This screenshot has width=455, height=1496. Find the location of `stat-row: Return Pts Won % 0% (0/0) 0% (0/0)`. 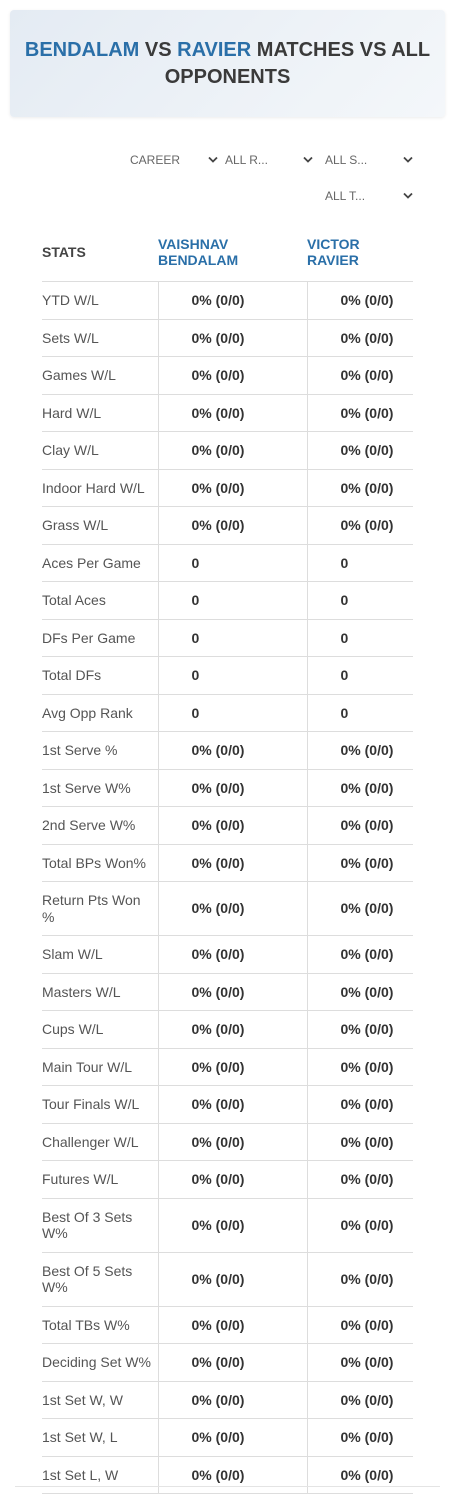

stat-row: Return Pts Won % 0% (0/0) 0% (0/0) is located at coordinates (227, 908).